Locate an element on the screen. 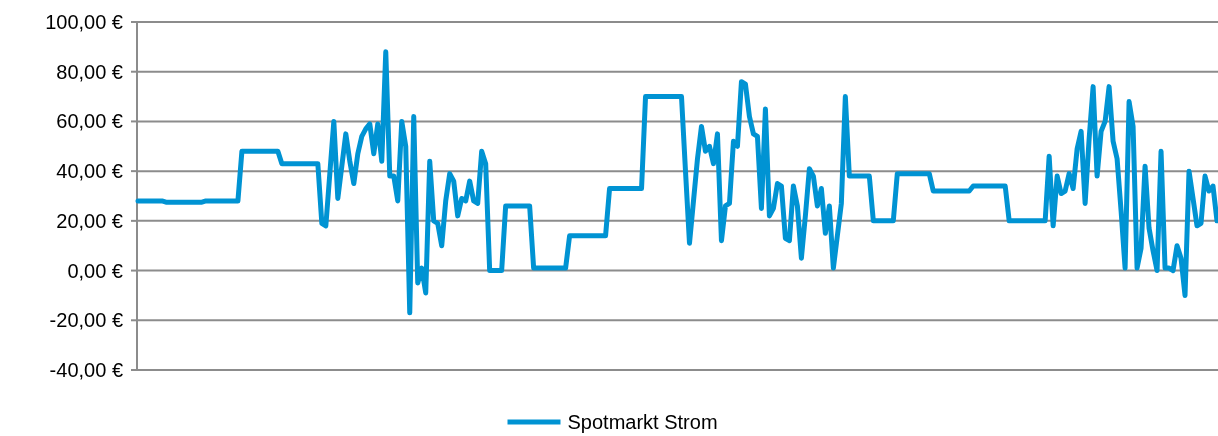 This screenshot has width=1218, height=436. legend-label: Spotmarkt Strom is located at coordinates (642, 422).